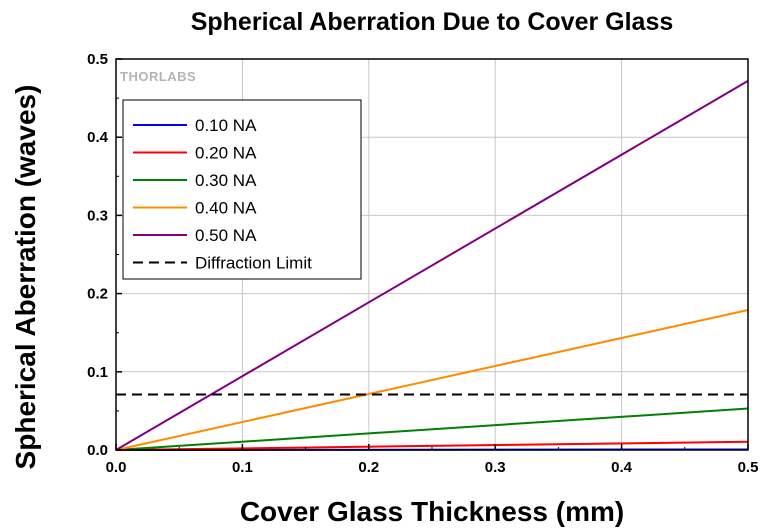  What do you see at coordinates (158, 76) in the screenshot?
I see `thorlabs-watermark: THORLABS` at bounding box center [158, 76].